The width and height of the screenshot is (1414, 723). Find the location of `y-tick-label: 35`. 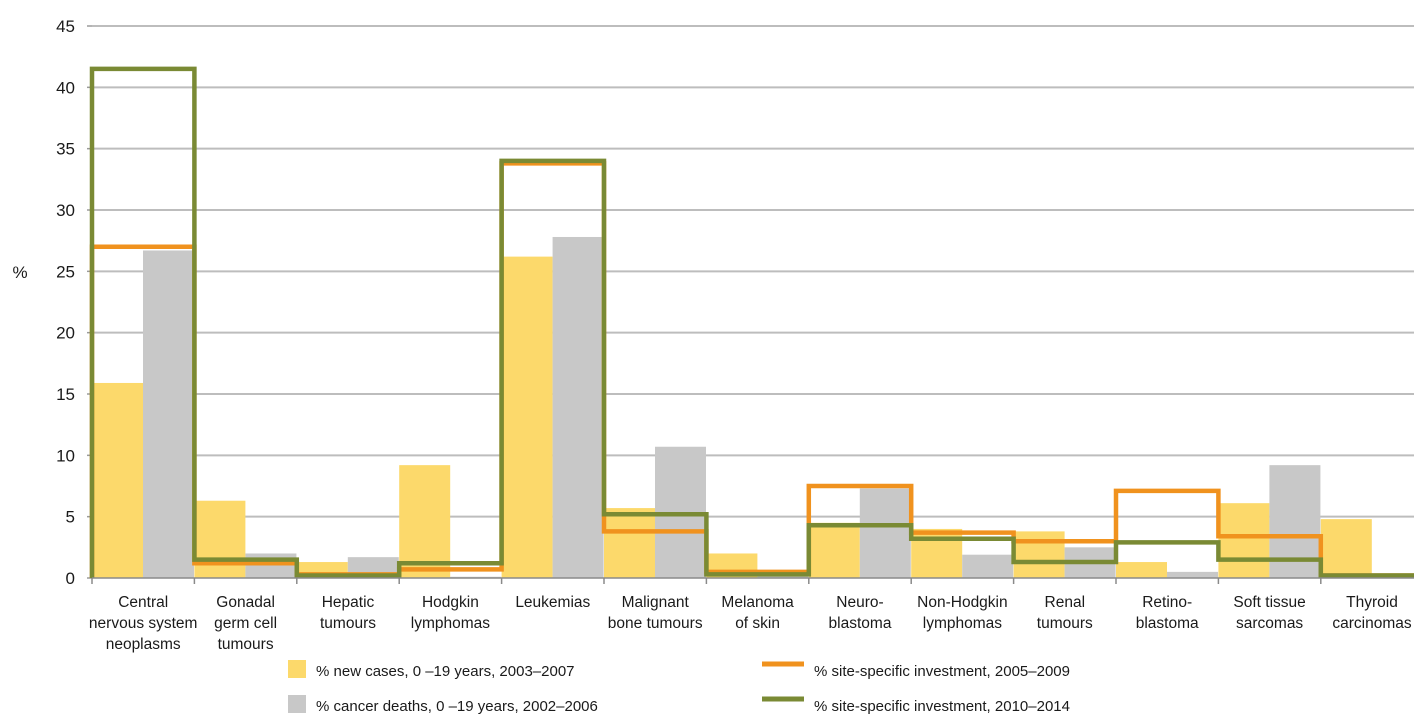

y-tick-label: 35 is located at coordinates (65, 149).